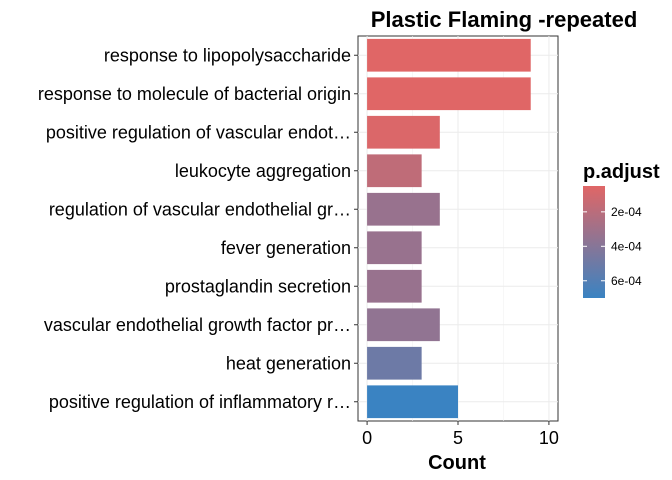 The height and width of the screenshot is (480, 672). What do you see at coordinates (621, 172) in the screenshot?
I see `legend-title: p.adjust` at bounding box center [621, 172].